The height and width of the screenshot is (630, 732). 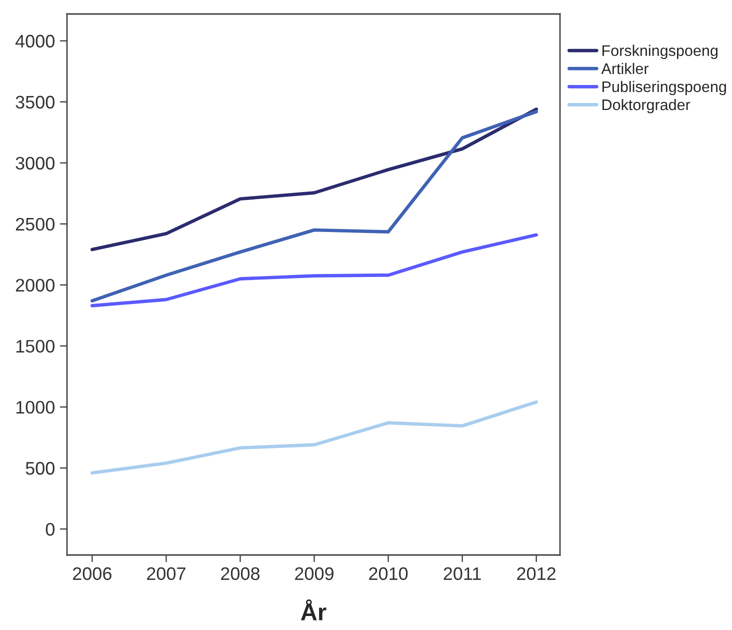 I want to click on y-tick-label: 3000, so click(x=35, y=163).